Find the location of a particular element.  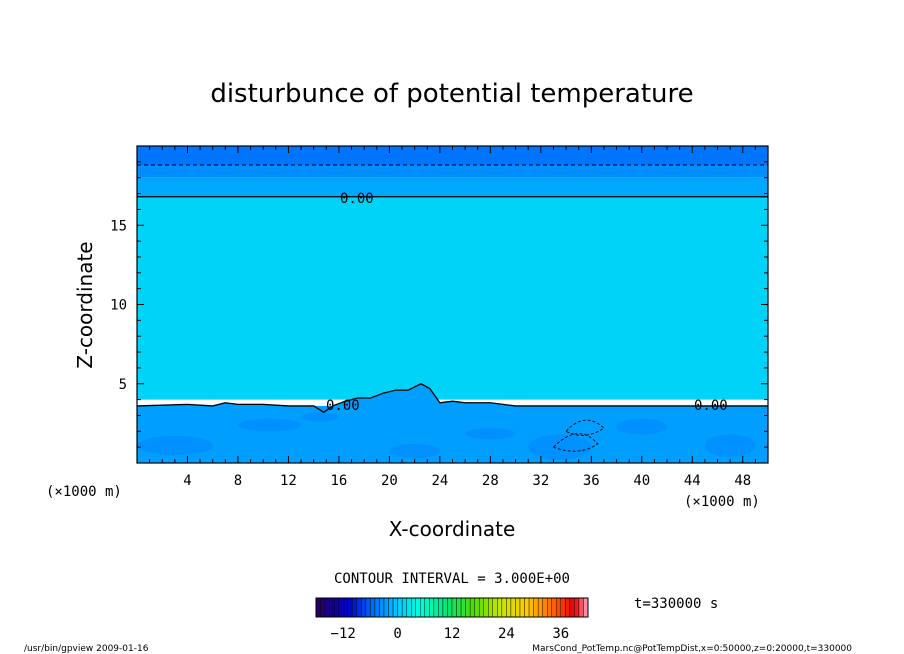

colorbar-tick-label: 12 is located at coordinates (452, 634).